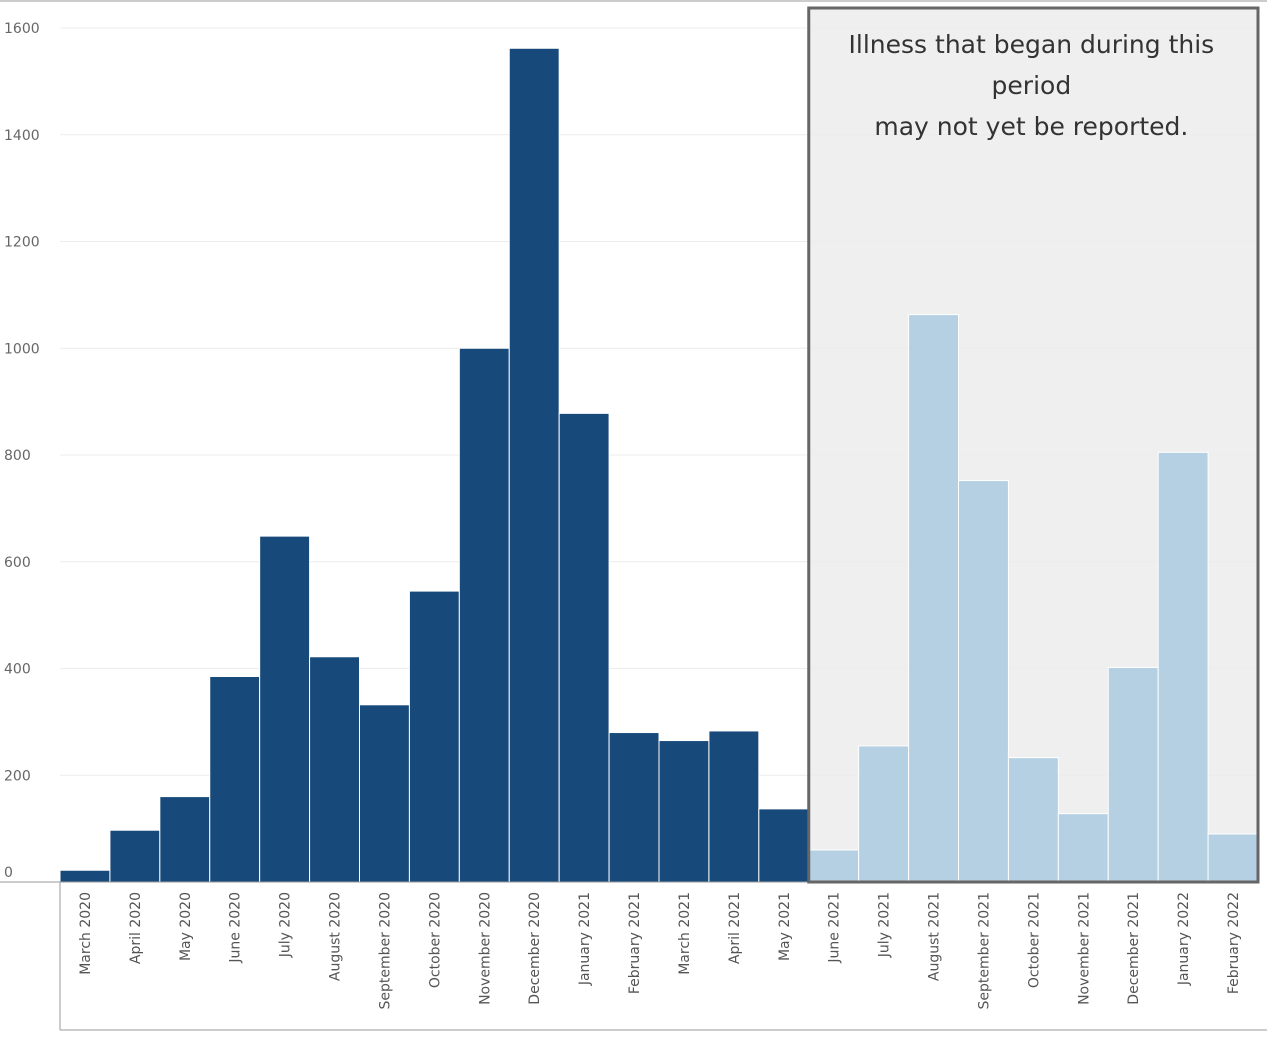  What do you see at coordinates (834, 866) in the screenshot?
I see `bar-june-2021` at bounding box center [834, 866].